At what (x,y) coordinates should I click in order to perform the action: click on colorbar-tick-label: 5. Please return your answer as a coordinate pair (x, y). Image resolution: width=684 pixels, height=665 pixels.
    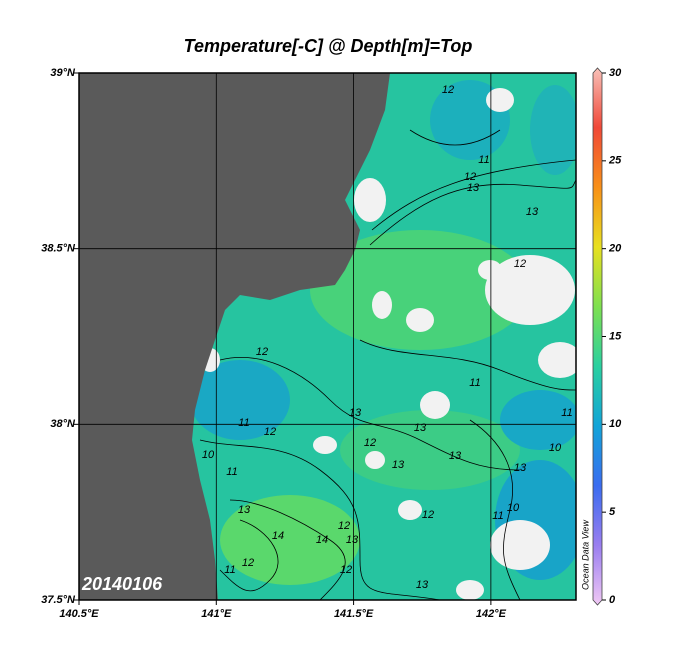
    Looking at the image, I should click on (612, 512).